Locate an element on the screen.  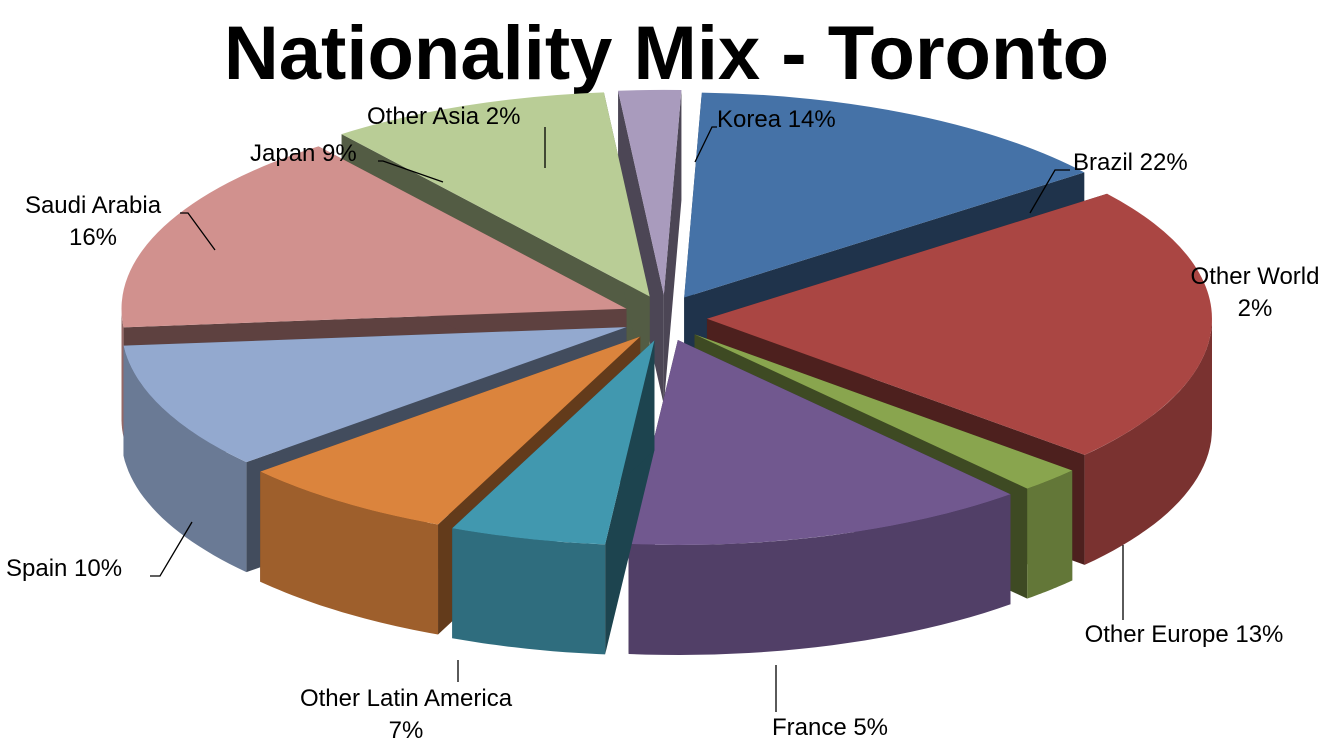
slice-label-other-world: Other World is located at coordinates (1255, 276).